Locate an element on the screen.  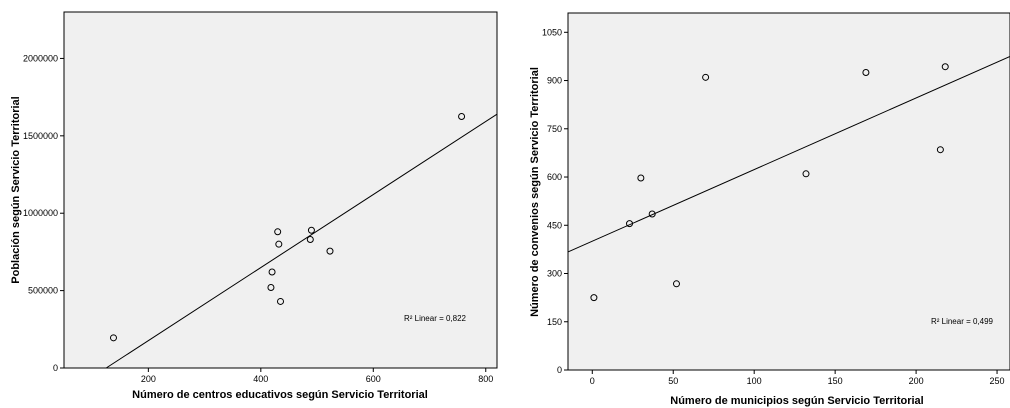
y-tick-label: 150 is located at coordinates (554, 322).